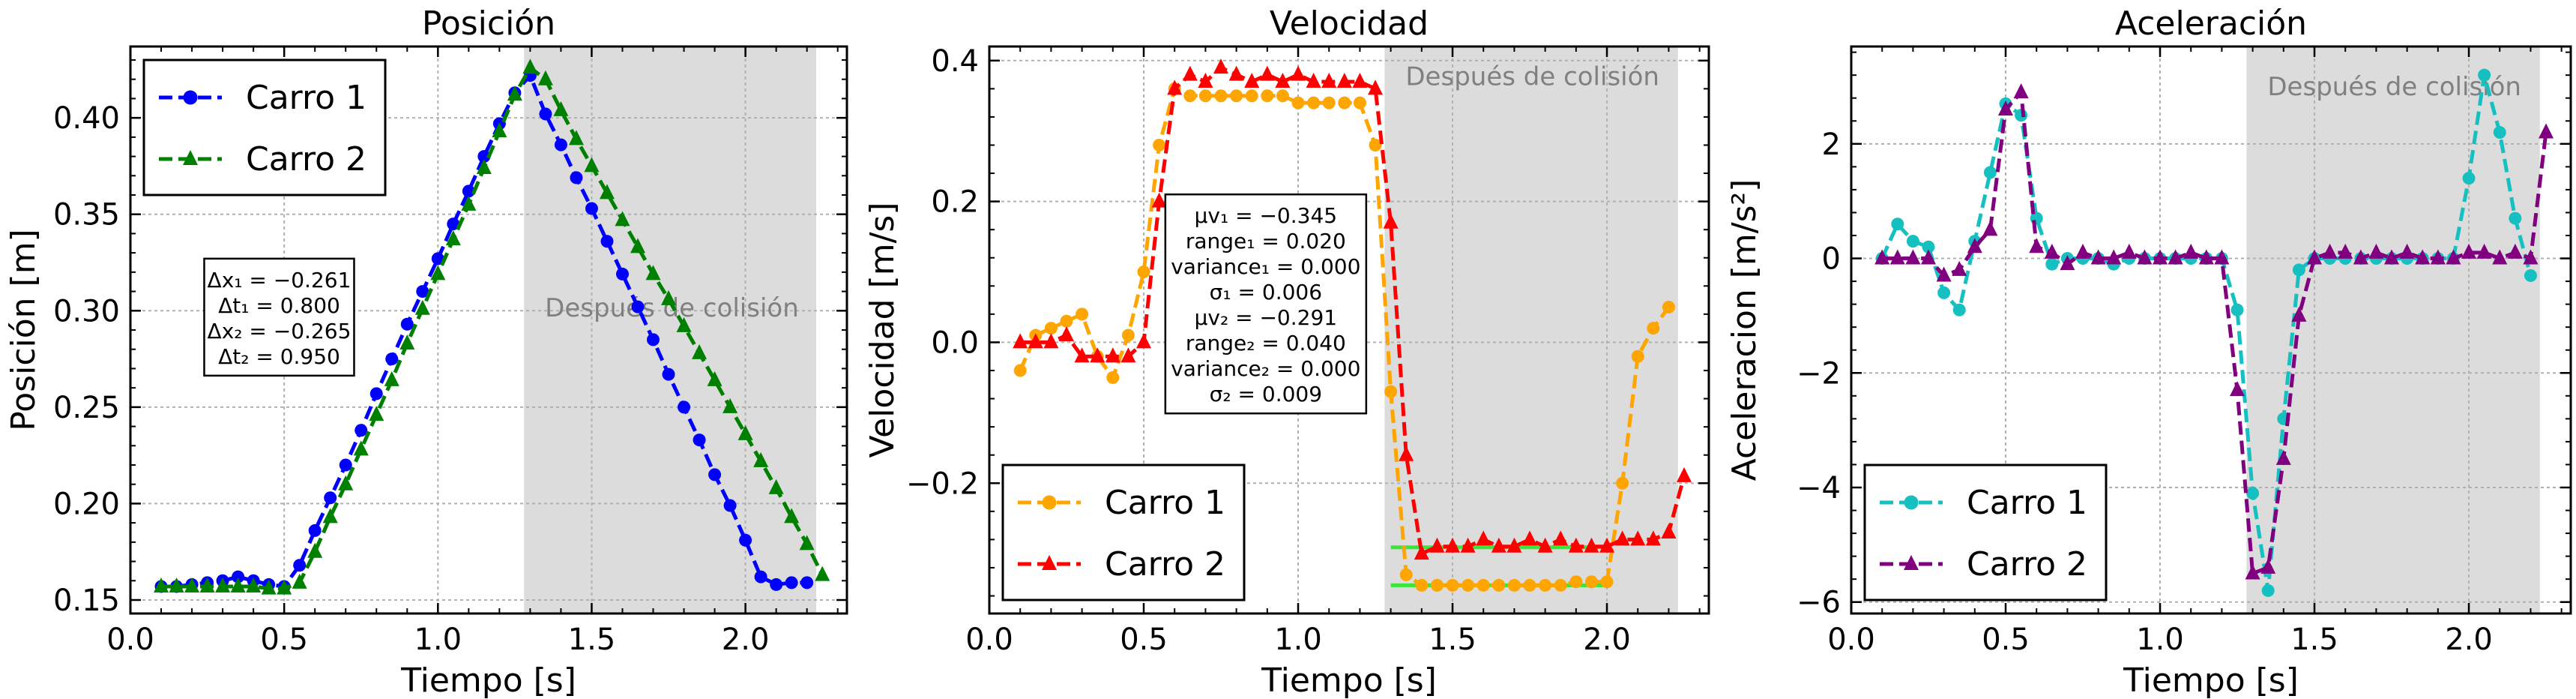  What do you see at coordinates (943, 483) in the screenshot?
I see `y-tick-label: −0.2` at bounding box center [943, 483].